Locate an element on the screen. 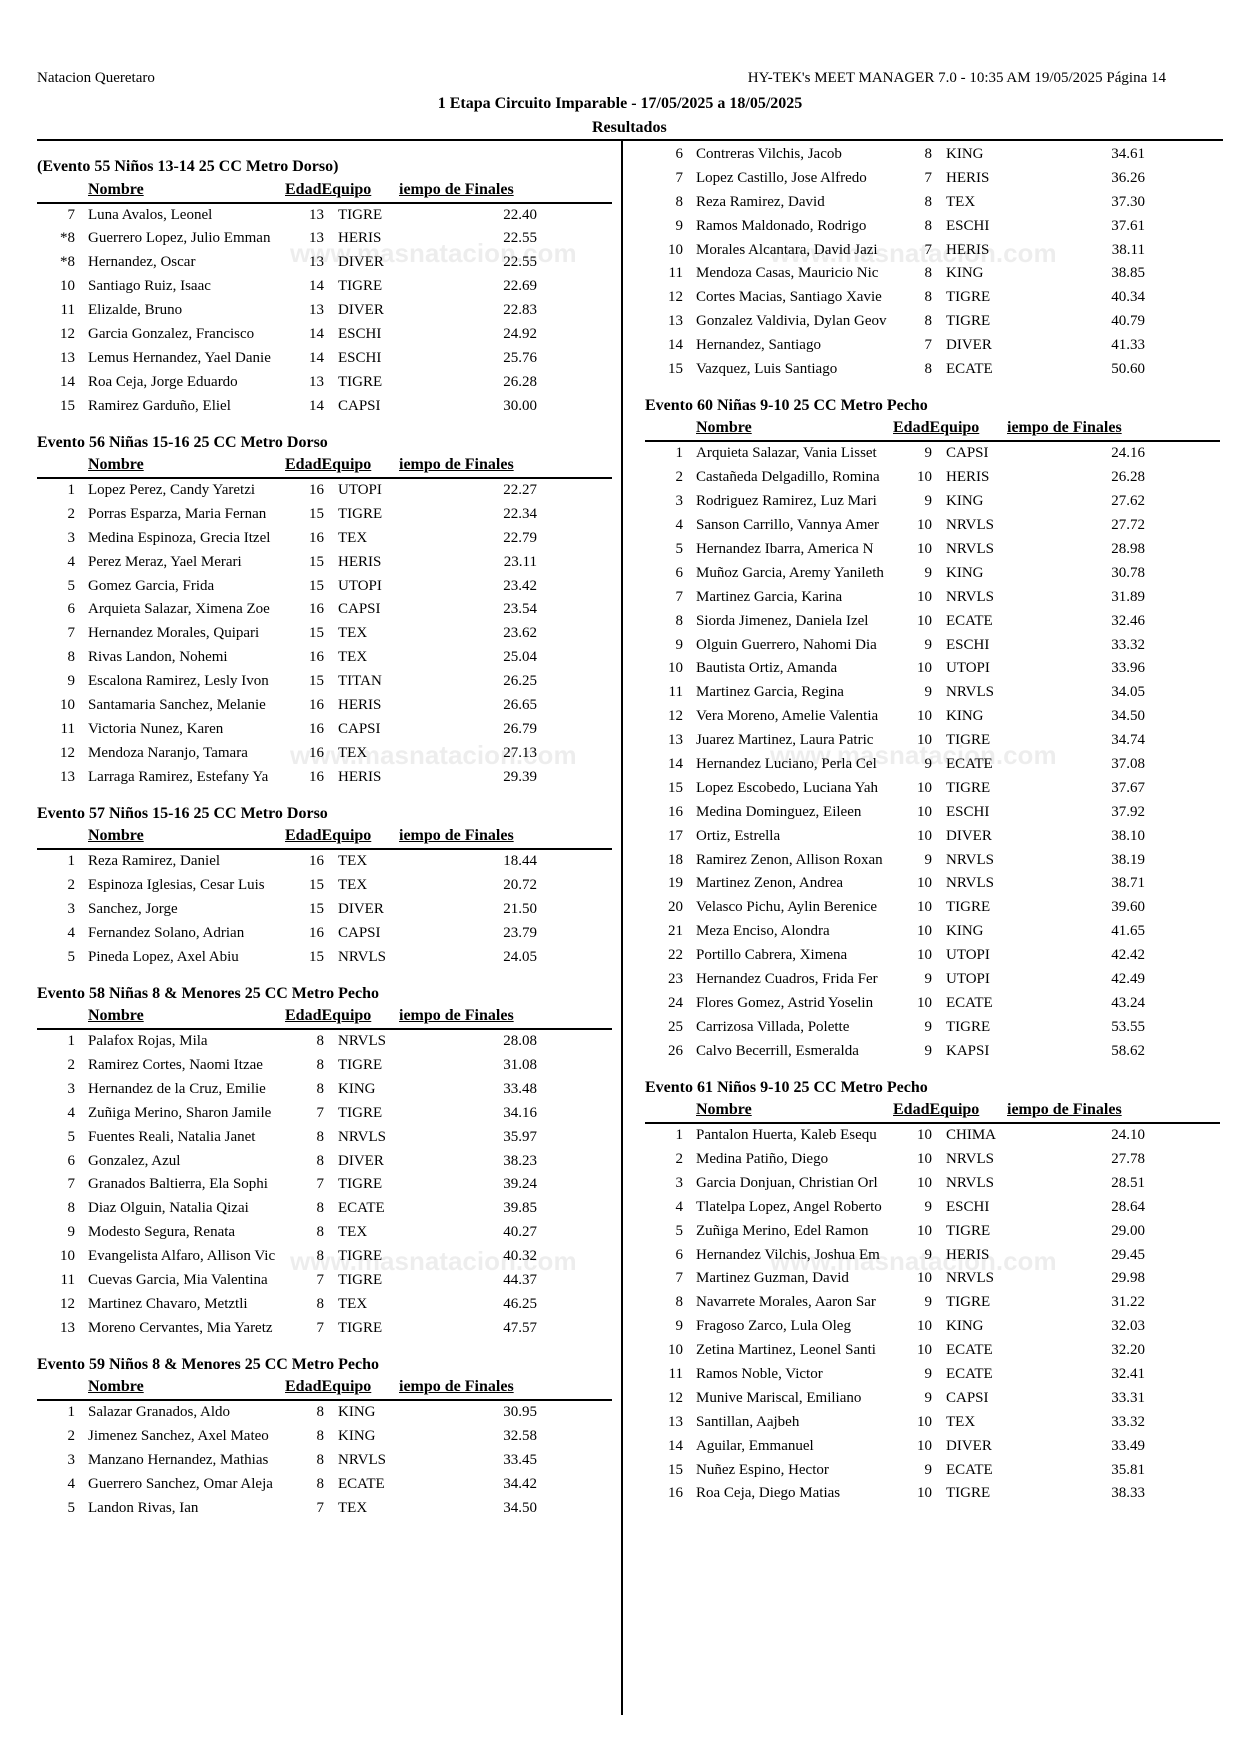 Image resolution: width=1240 pixels, height=1752 pixels. final-time: 32.03 is located at coordinates (1128, 1326).